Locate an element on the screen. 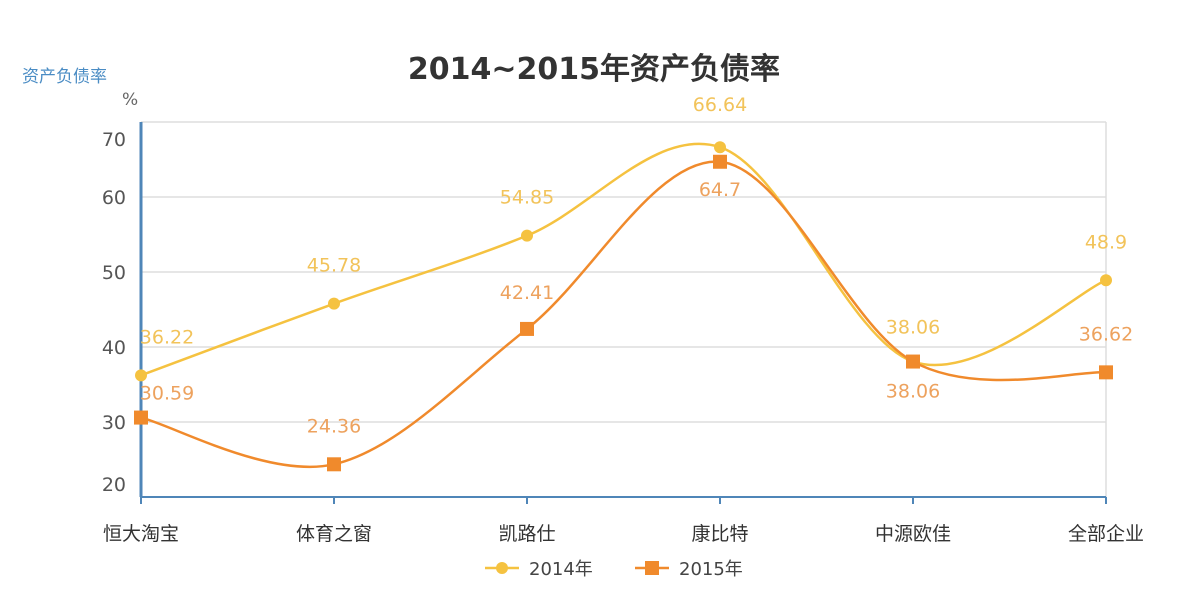  data-label: 36.62 is located at coordinates (1106, 334).